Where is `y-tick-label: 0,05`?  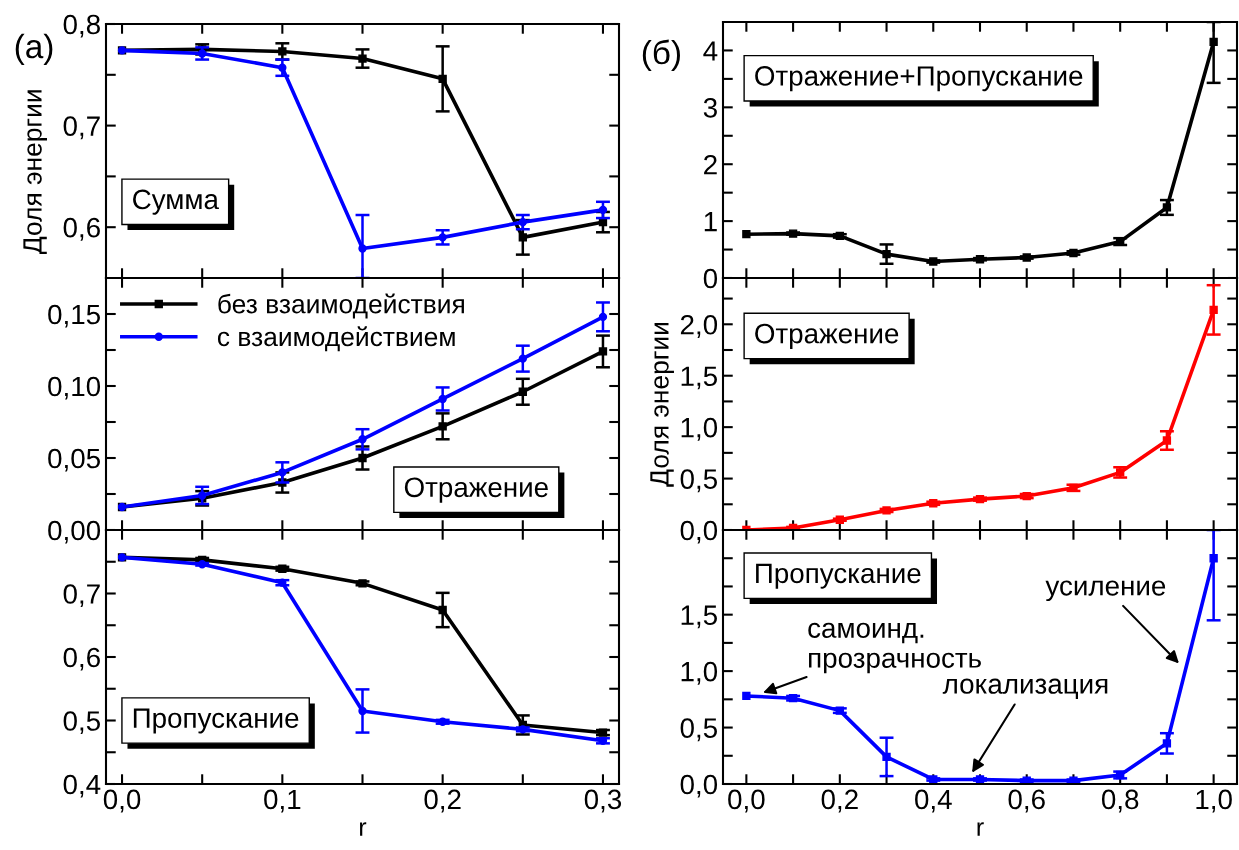 y-tick-label: 0,05 is located at coordinates (74, 460).